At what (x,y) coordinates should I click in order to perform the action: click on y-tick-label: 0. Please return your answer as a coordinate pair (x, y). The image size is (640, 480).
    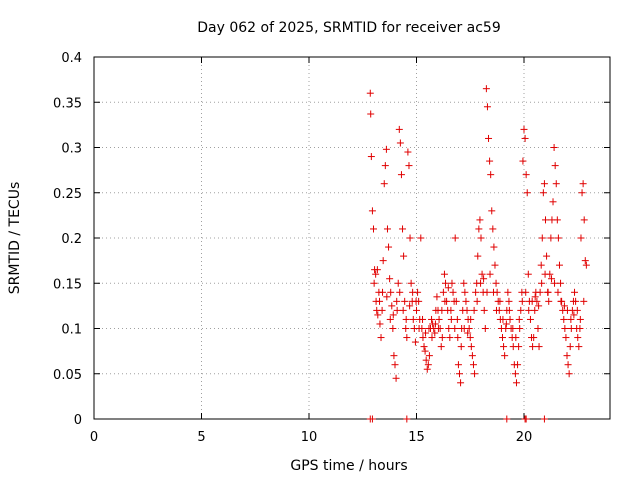
    Looking at the image, I should click on (78, 420).